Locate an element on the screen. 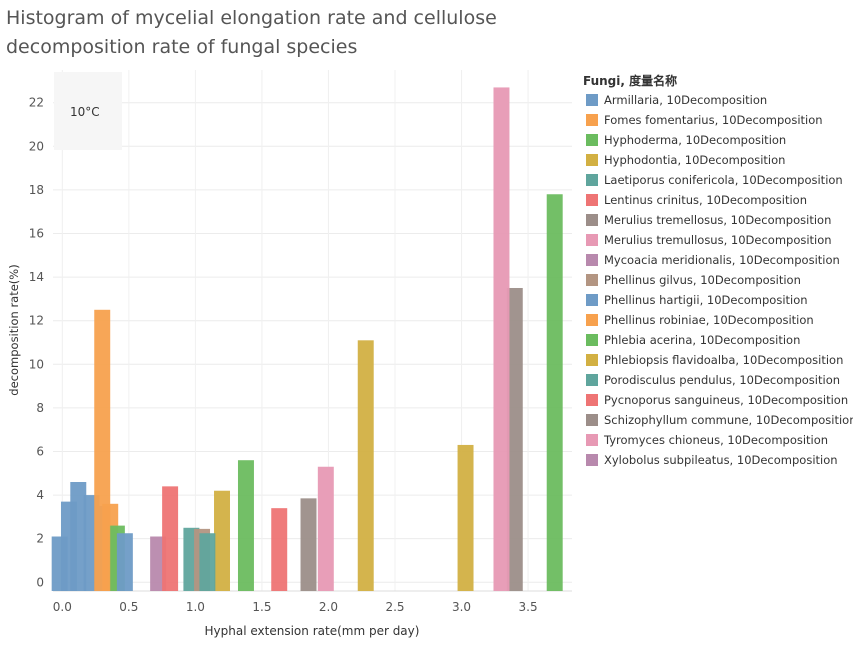  legend-item: Xylobolus subpileatus, 10Decomposition is located at coordinates (717, 460).